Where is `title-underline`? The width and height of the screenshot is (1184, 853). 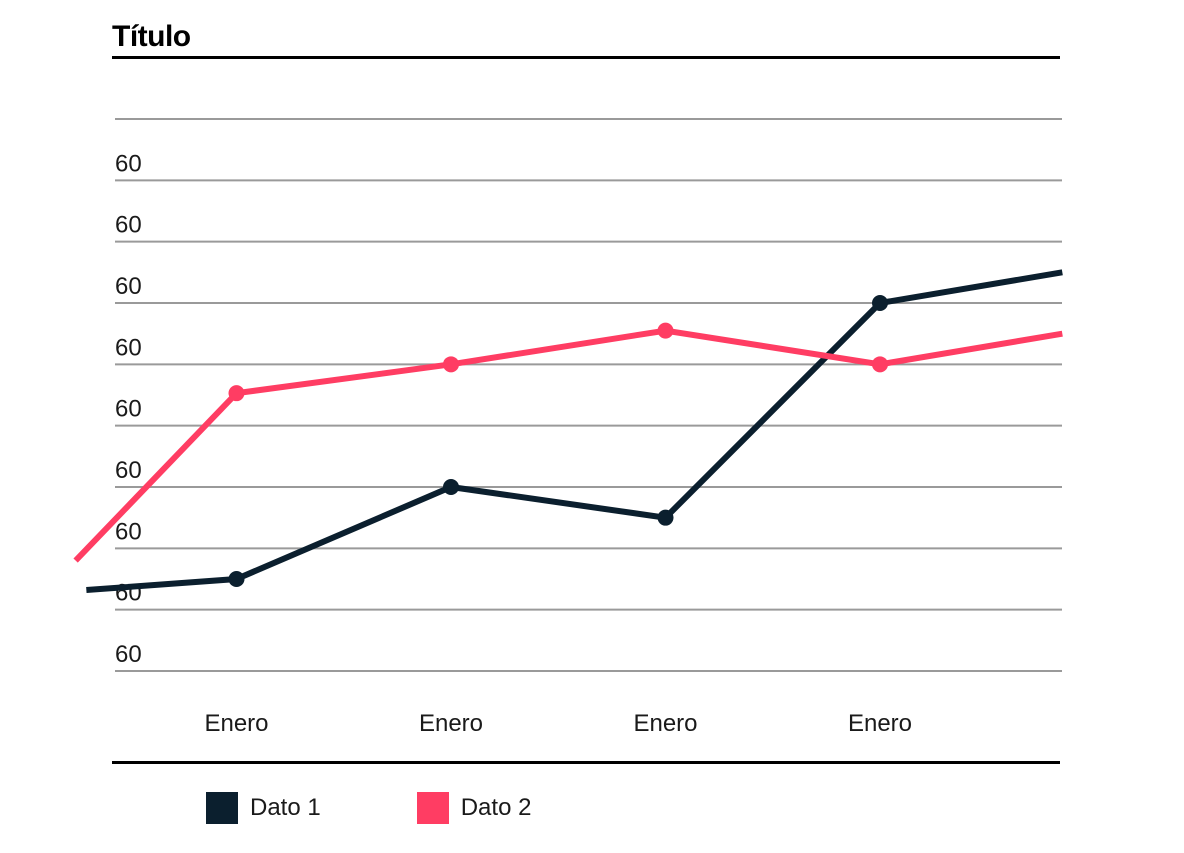
title-underline is located at coordinates (586, 57).